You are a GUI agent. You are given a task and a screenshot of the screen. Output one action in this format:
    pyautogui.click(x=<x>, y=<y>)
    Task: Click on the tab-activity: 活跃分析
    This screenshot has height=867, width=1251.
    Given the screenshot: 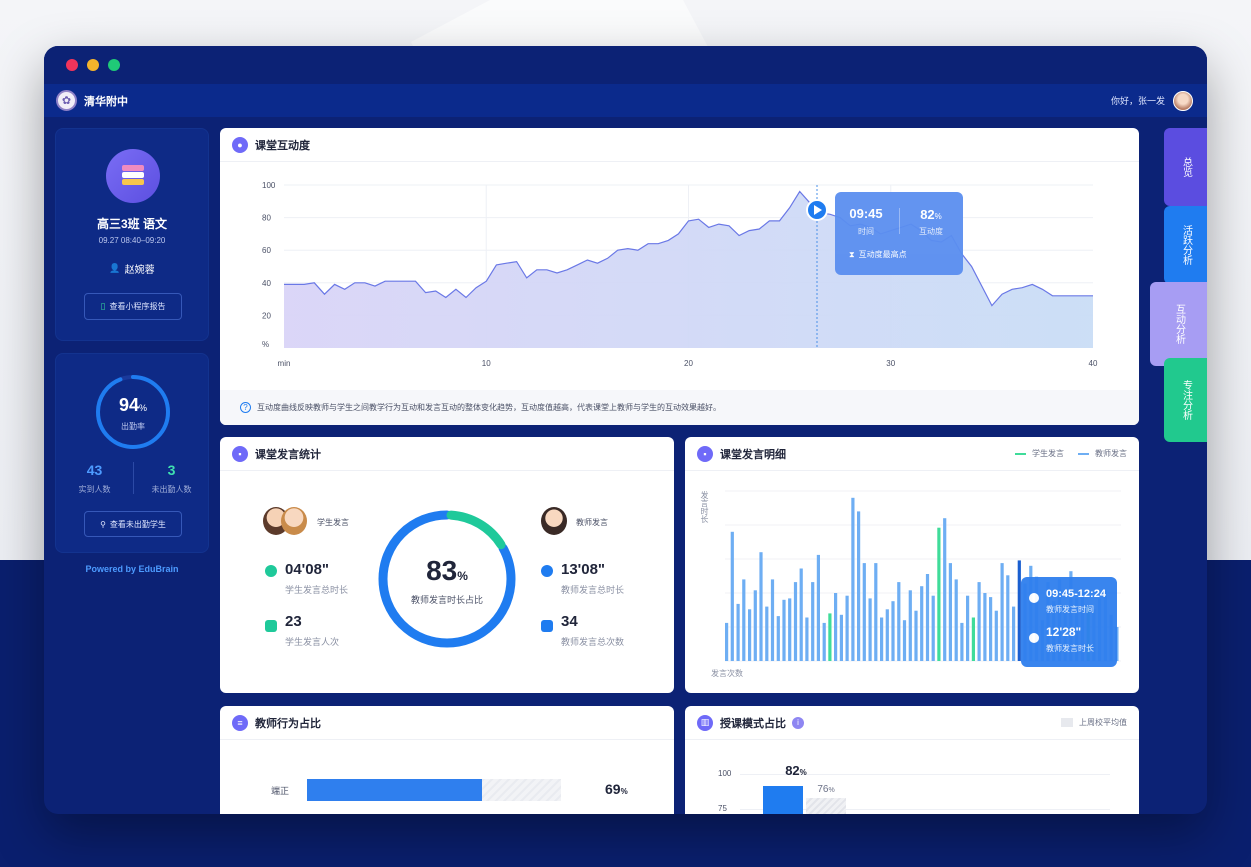 What is the action you would take?
    pyautogui.click(x=1185, y=245)
    